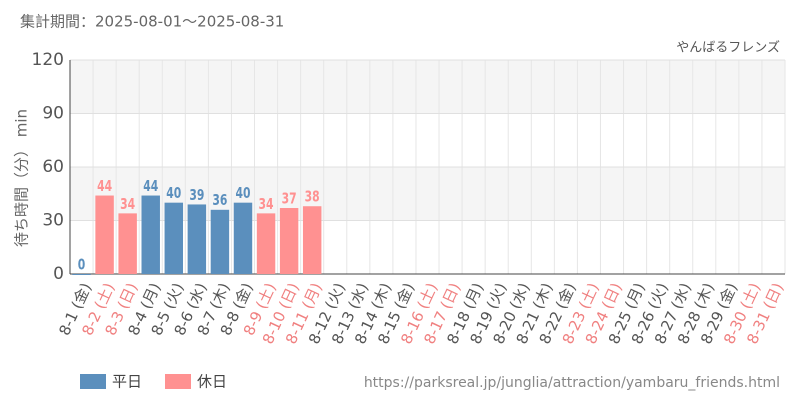 This screenshot has height=400, width=800. What do you see at coordinates (53, 114) in the screenshot?
I see `y-tick-label: 90` at bounding box center [53, 114].